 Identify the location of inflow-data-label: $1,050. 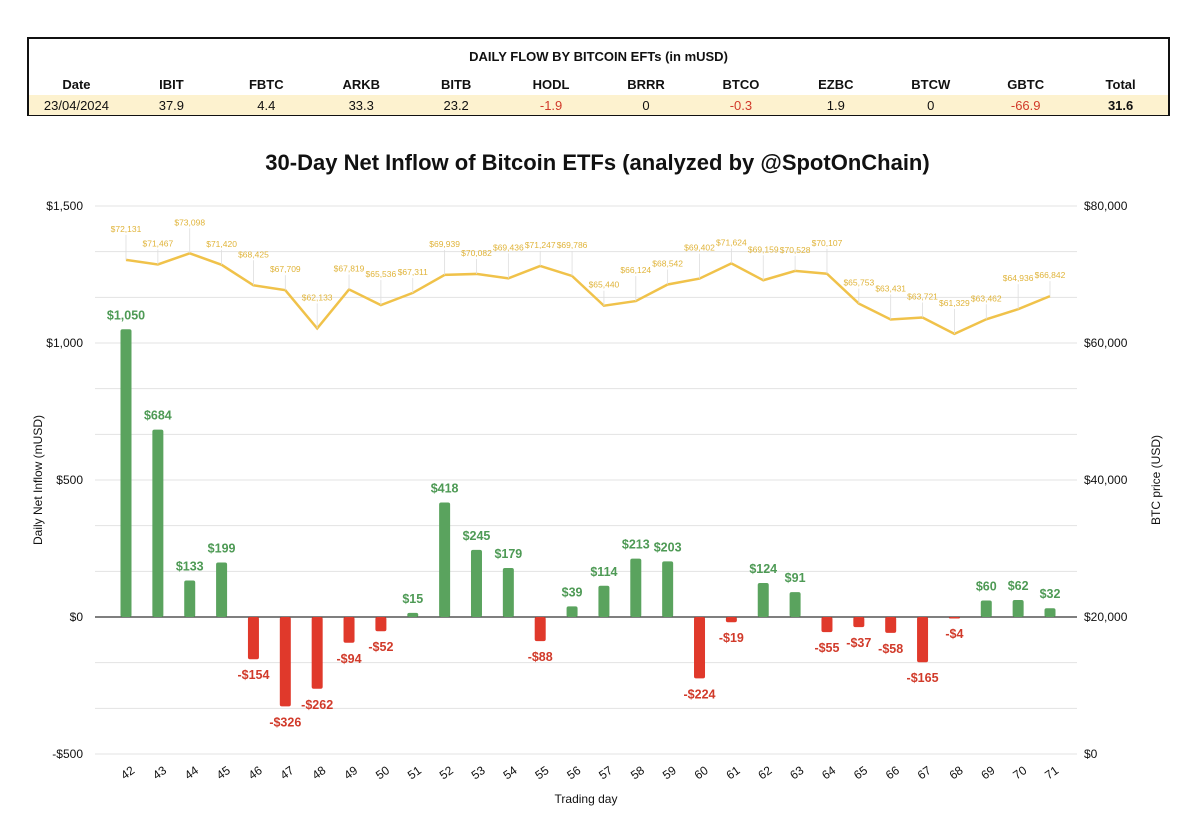
(126, 315).